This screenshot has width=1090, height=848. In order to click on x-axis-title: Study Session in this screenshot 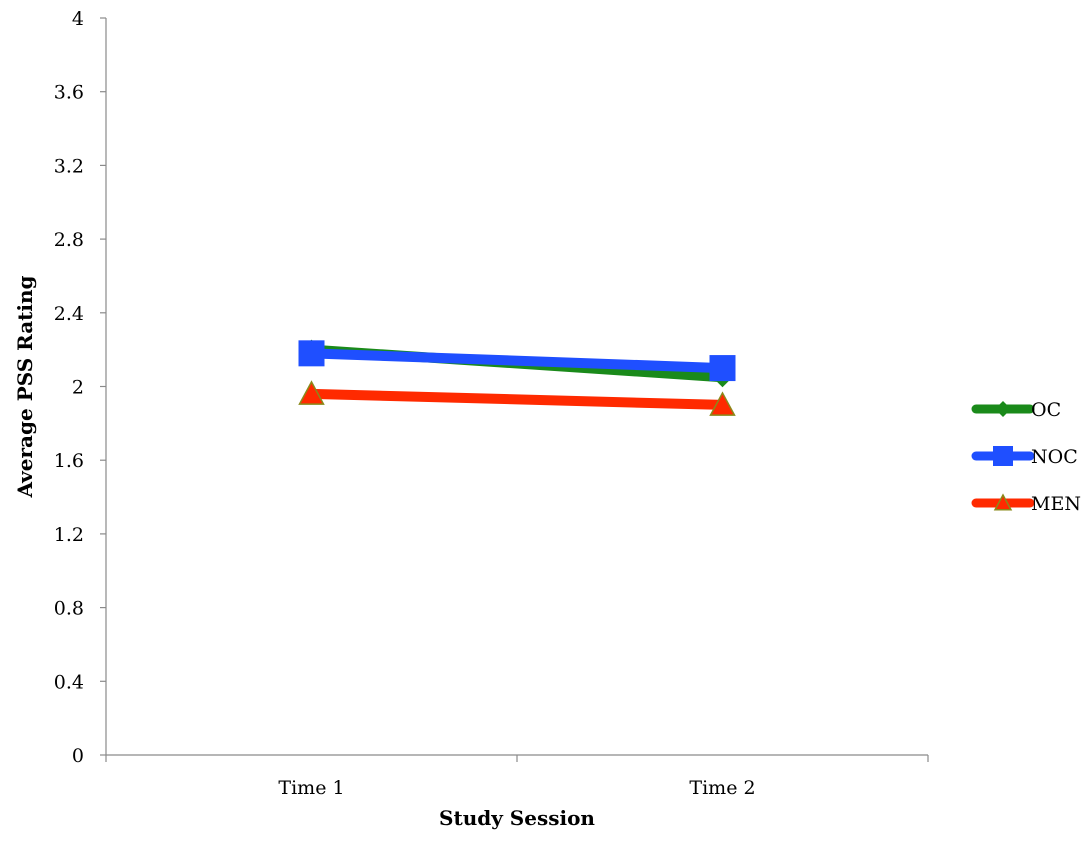, I will do `click(517, 818)`.